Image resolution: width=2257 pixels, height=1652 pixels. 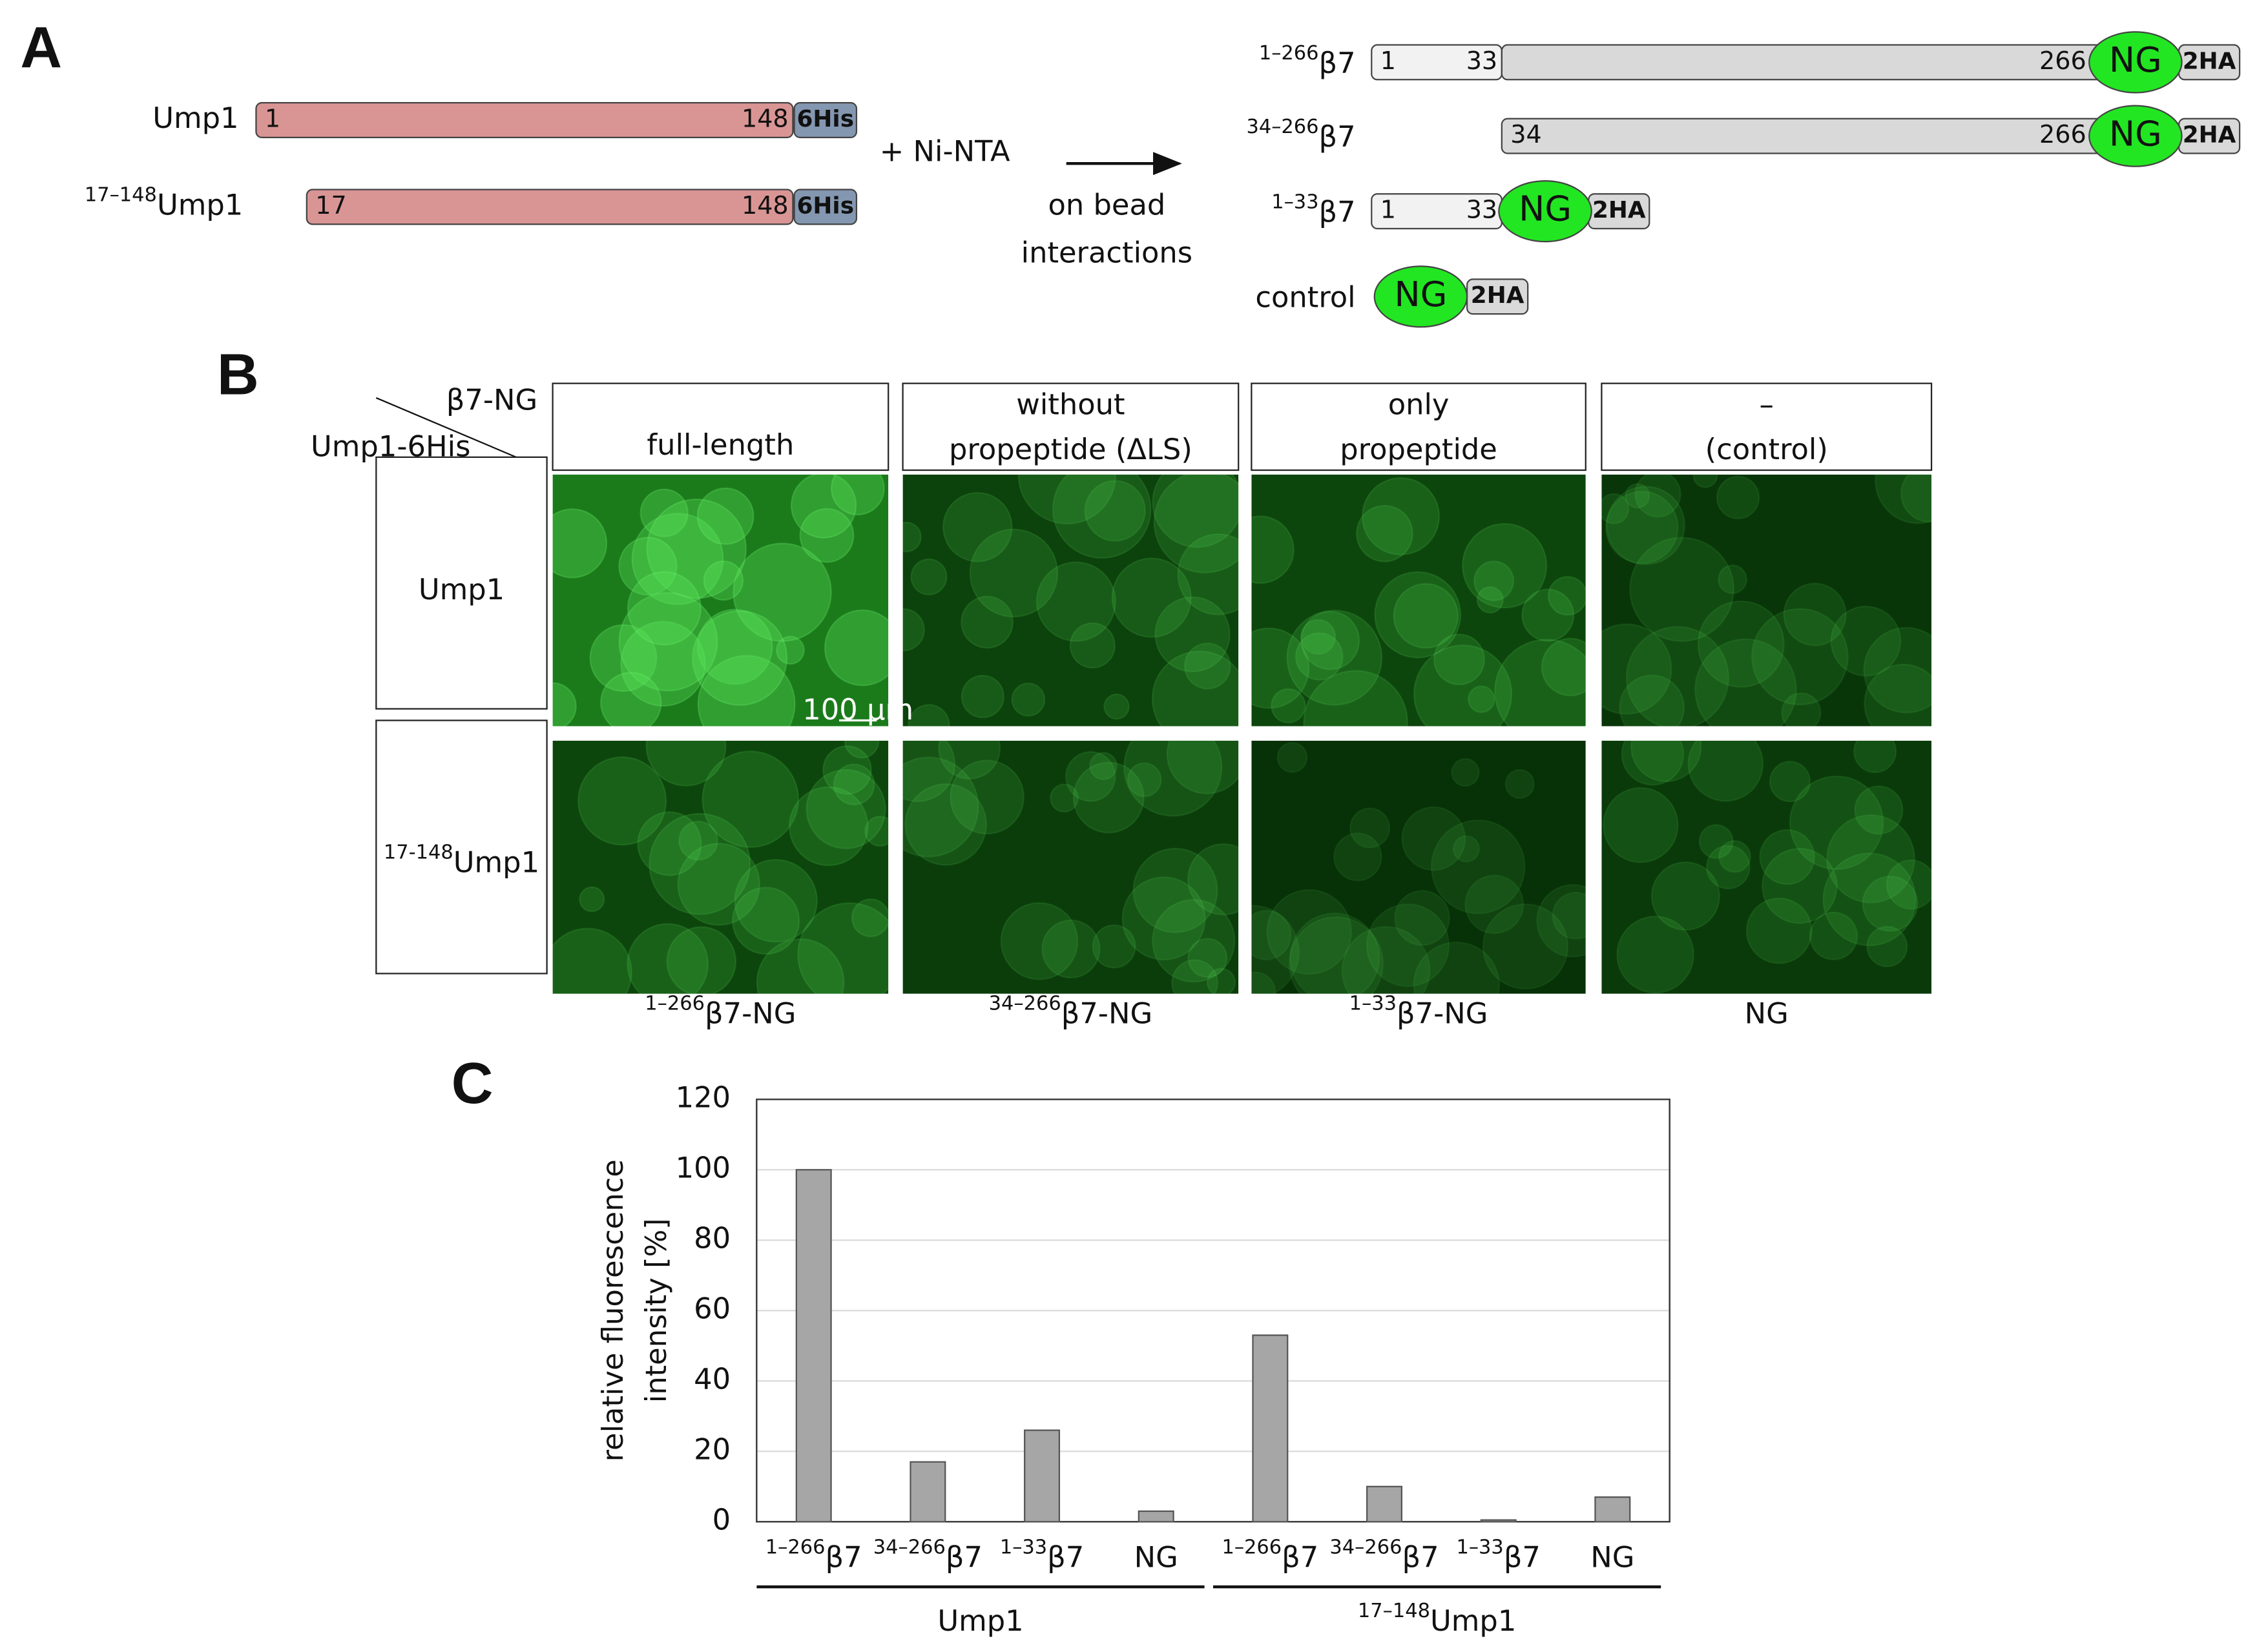 What do you see at coordinates (1481, 61) in the screenshot?
I see `residue-number: 33` at bounding box center [1481, 61].